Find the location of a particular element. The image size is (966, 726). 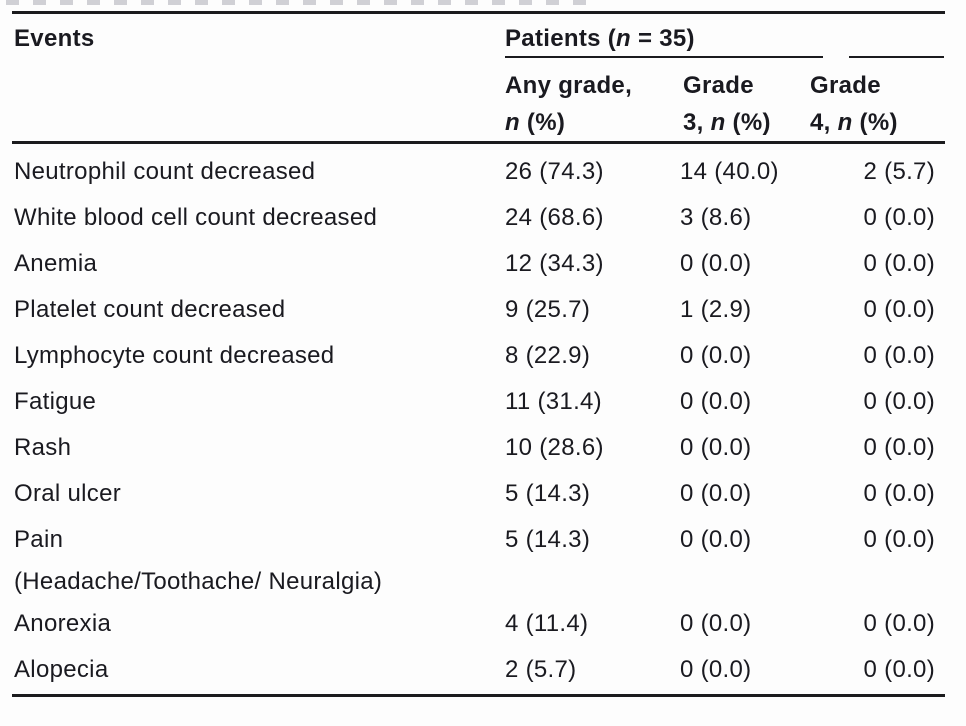

event-name: Anorexia is located at coordinates (63, 623).